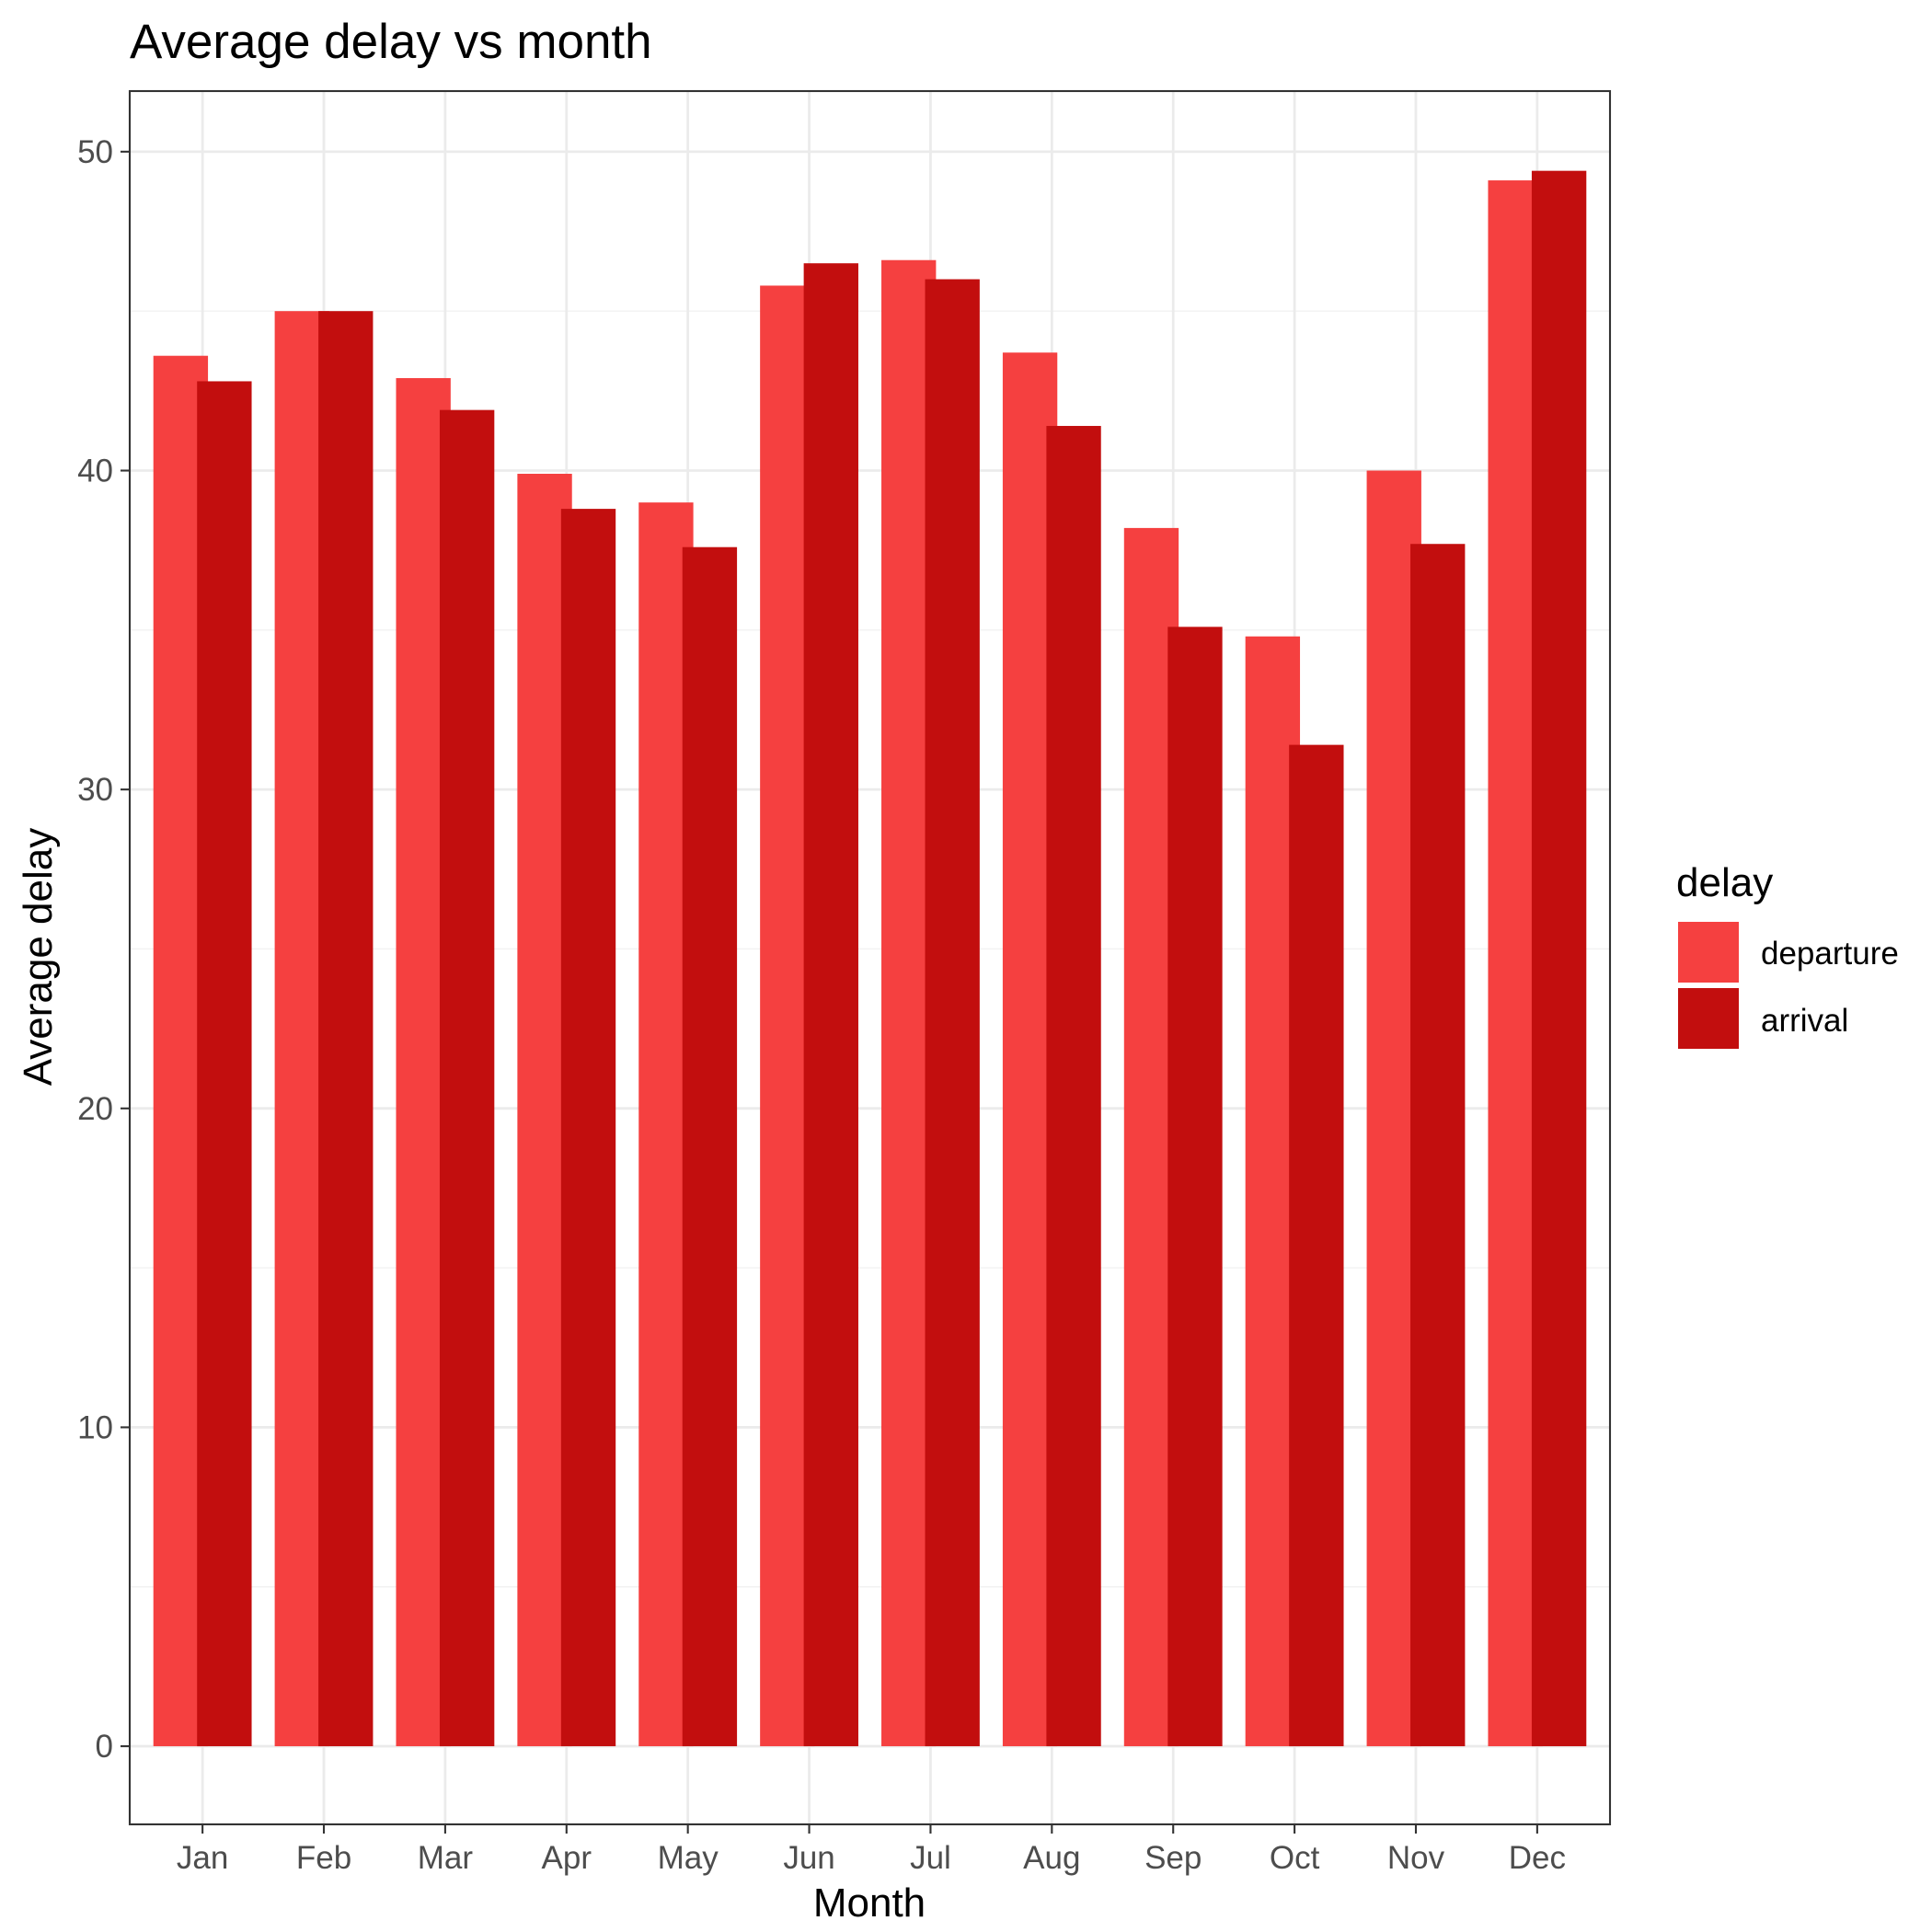  I want to click on bar-arrival-jan, so click(224, 1064).